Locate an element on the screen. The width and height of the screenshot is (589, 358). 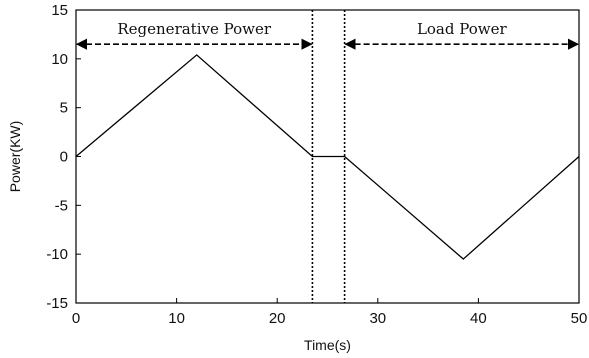
region-label: Regenerative Power is located at coordinates (194, 29).